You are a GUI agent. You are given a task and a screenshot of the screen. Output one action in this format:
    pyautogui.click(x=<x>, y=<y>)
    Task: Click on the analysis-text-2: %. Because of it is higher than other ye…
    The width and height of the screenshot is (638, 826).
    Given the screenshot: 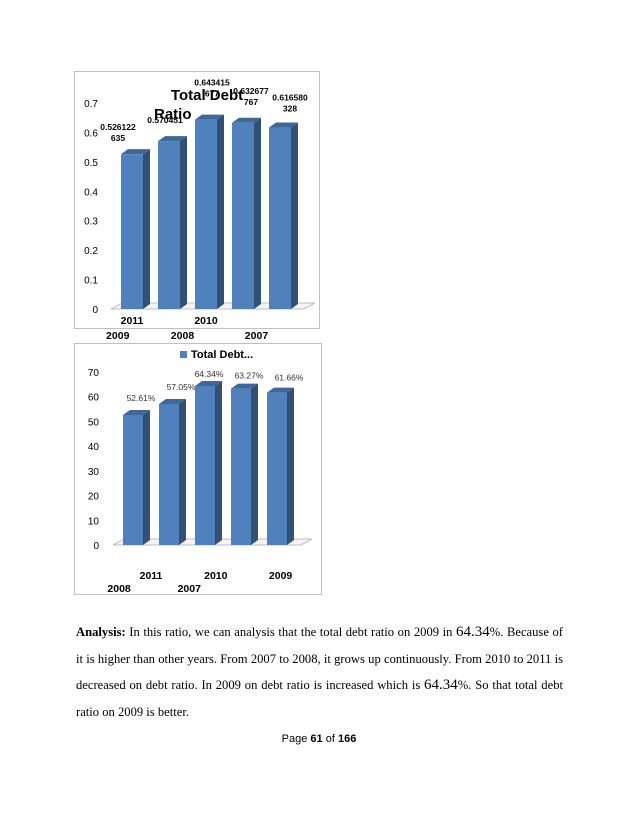 What is the action you would take?
    pyautogui.click(x=319, y=658)
    